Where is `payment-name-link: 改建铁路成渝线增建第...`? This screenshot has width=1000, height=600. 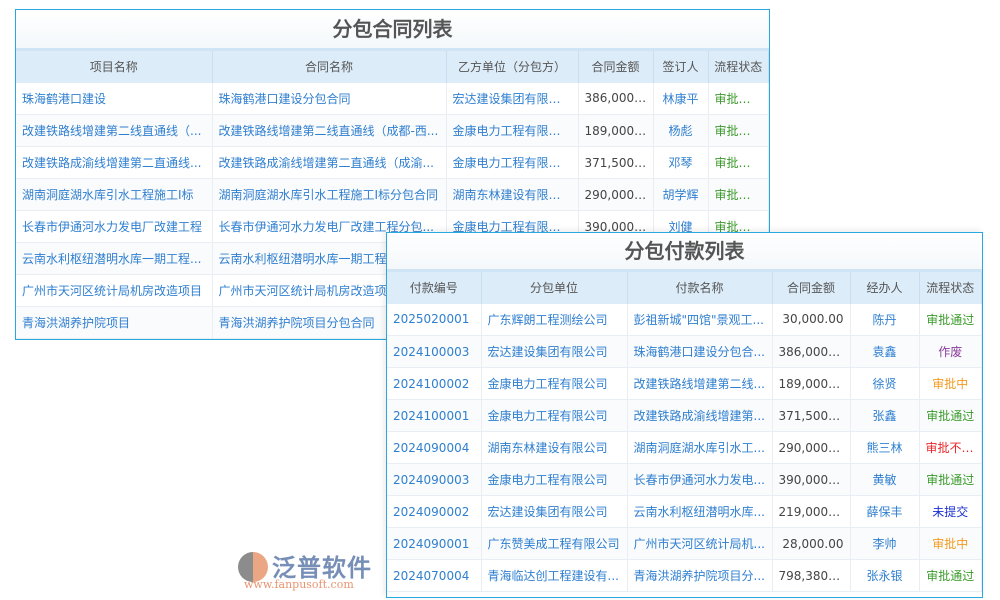
payment-name-link: 改建铁路成渝线增建第... is located at coordinates (700, 415).